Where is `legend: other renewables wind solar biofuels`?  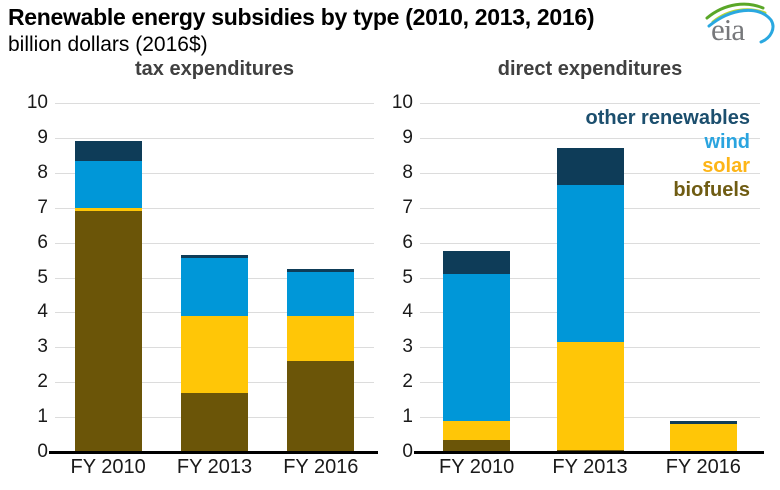
legend: other renewables wind solar biofuels is located at coordinates (610, 154).